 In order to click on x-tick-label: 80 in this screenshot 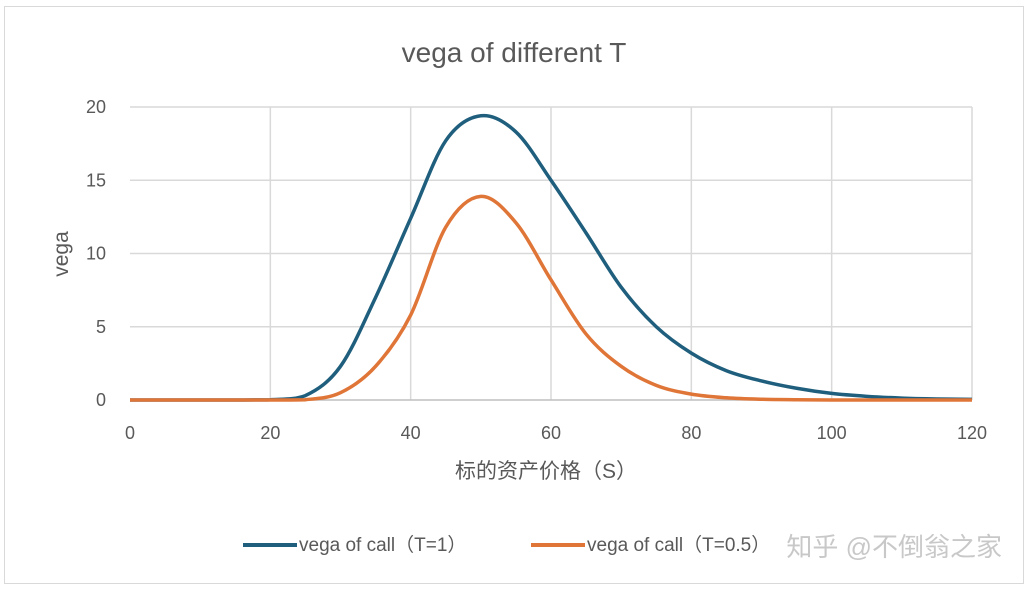, I will do `click(691, 433)`.